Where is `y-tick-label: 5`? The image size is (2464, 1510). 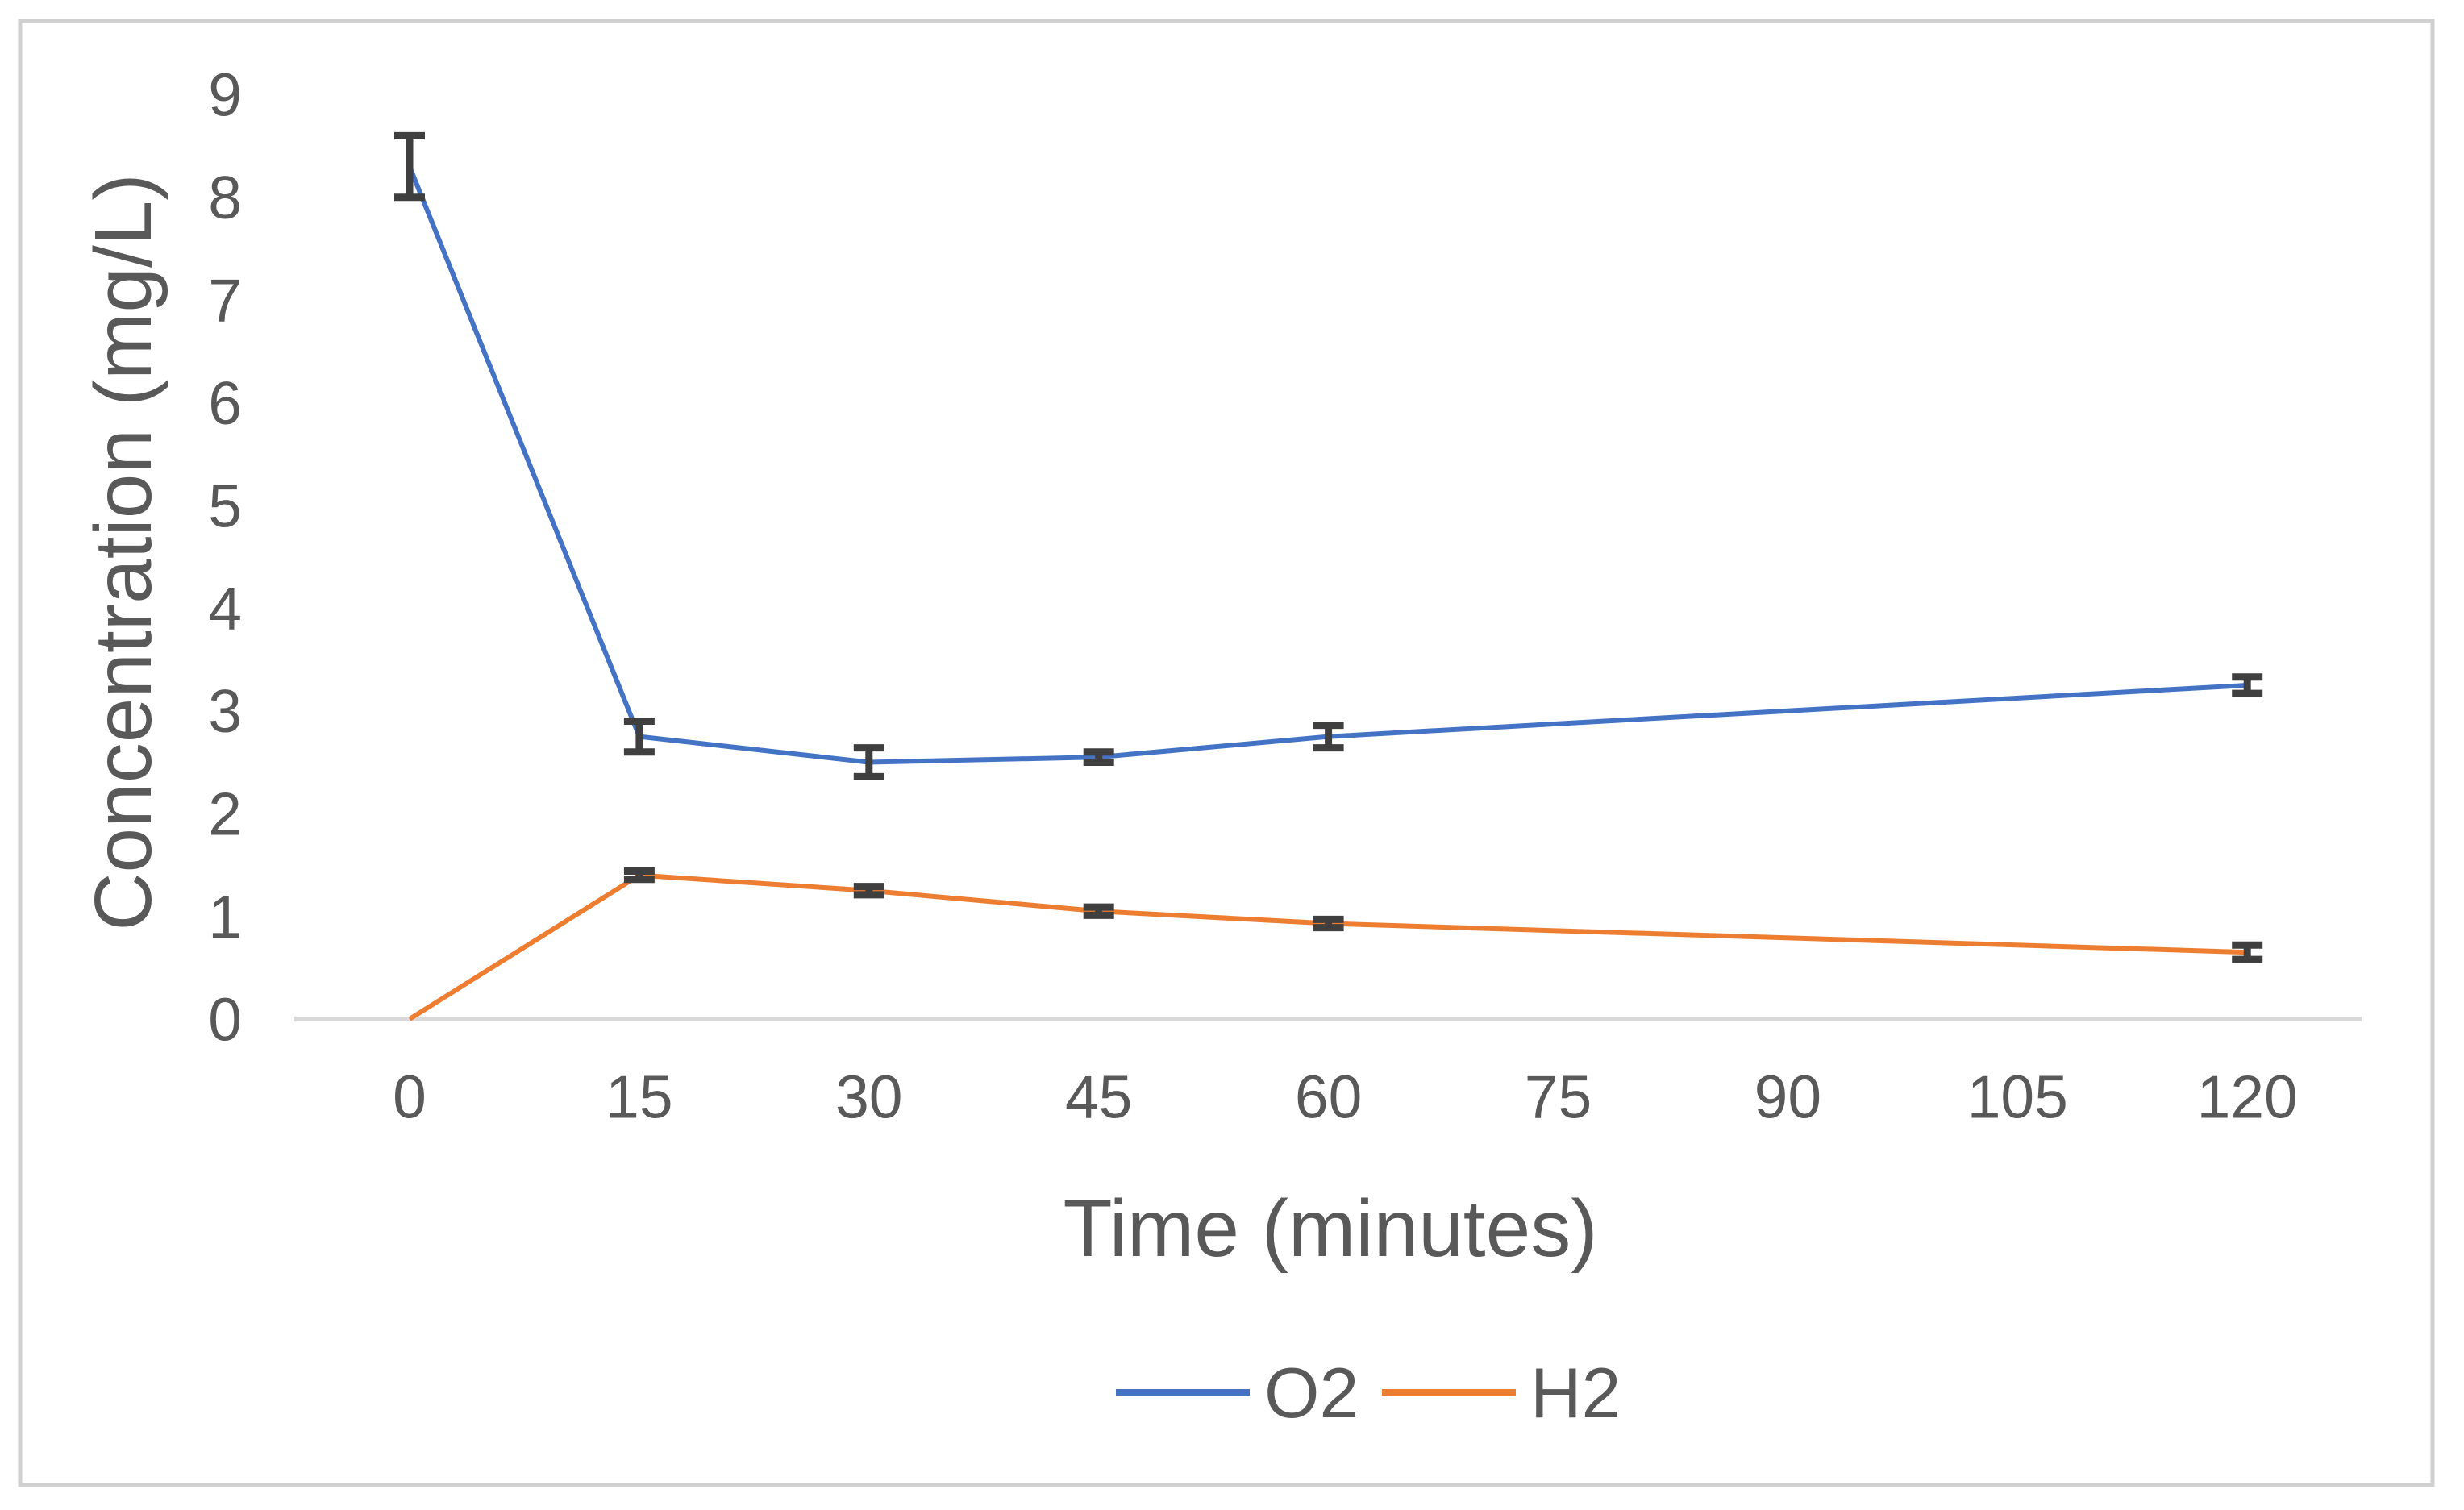
y-tick-label: 5 is located at coordinates (225, 505).